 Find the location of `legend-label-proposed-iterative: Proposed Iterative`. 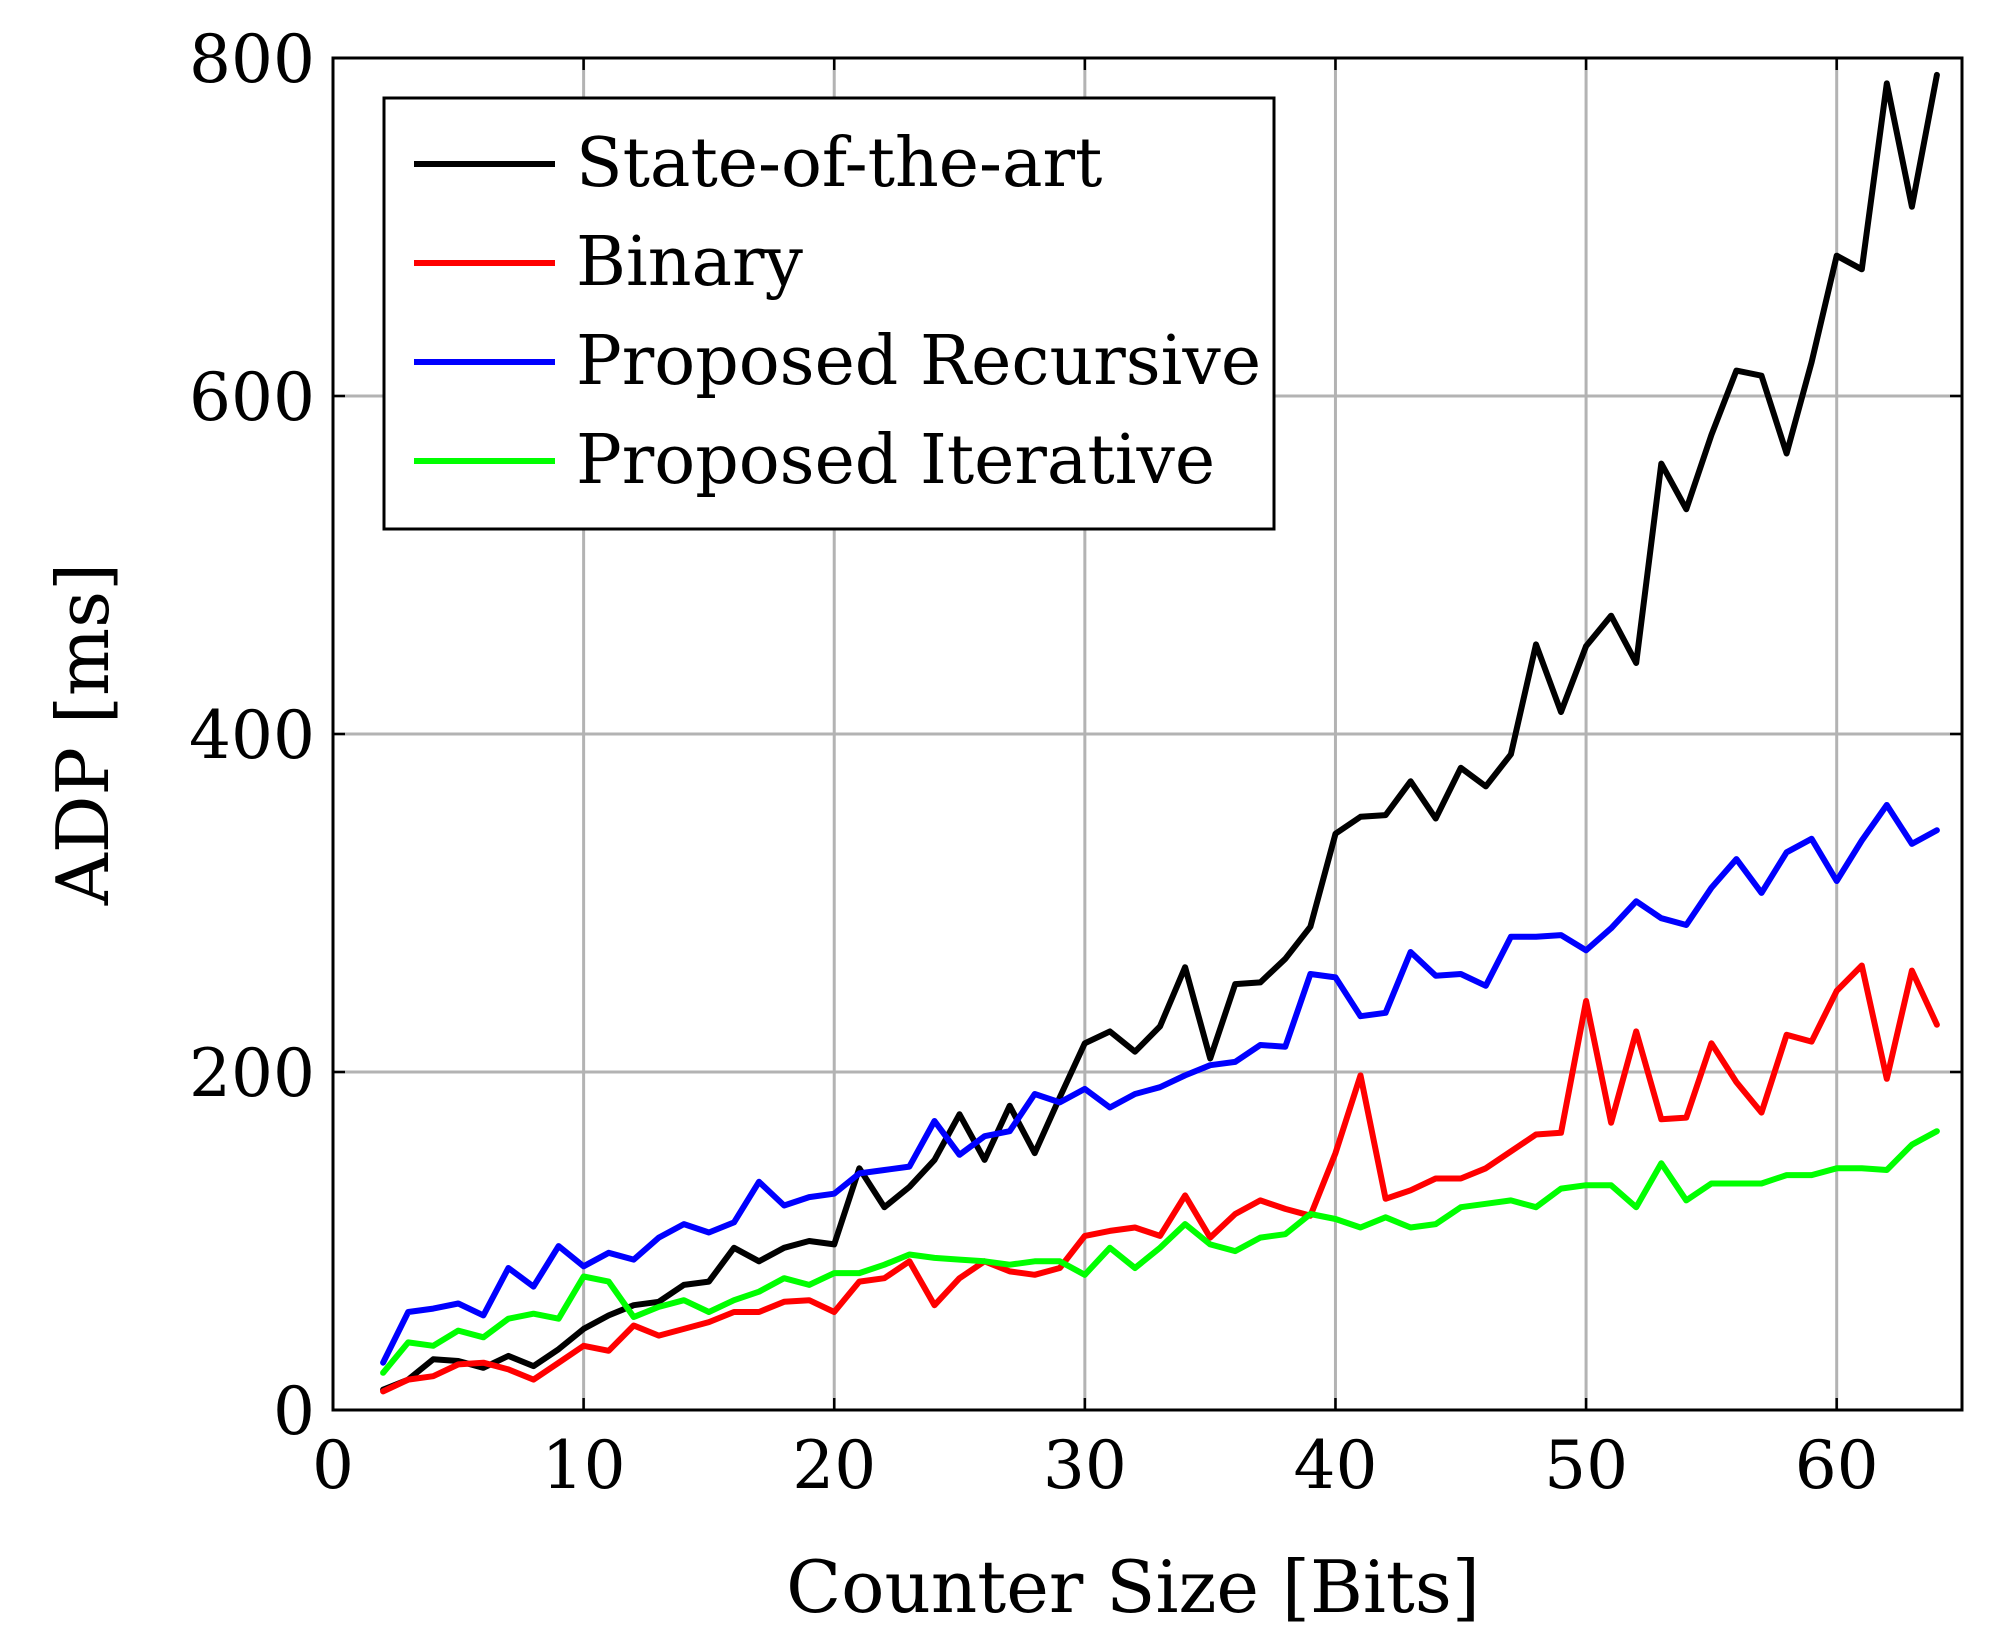

legend-label-proposed-iterative: Proposed Iterative is located at coordinates (895, 460).